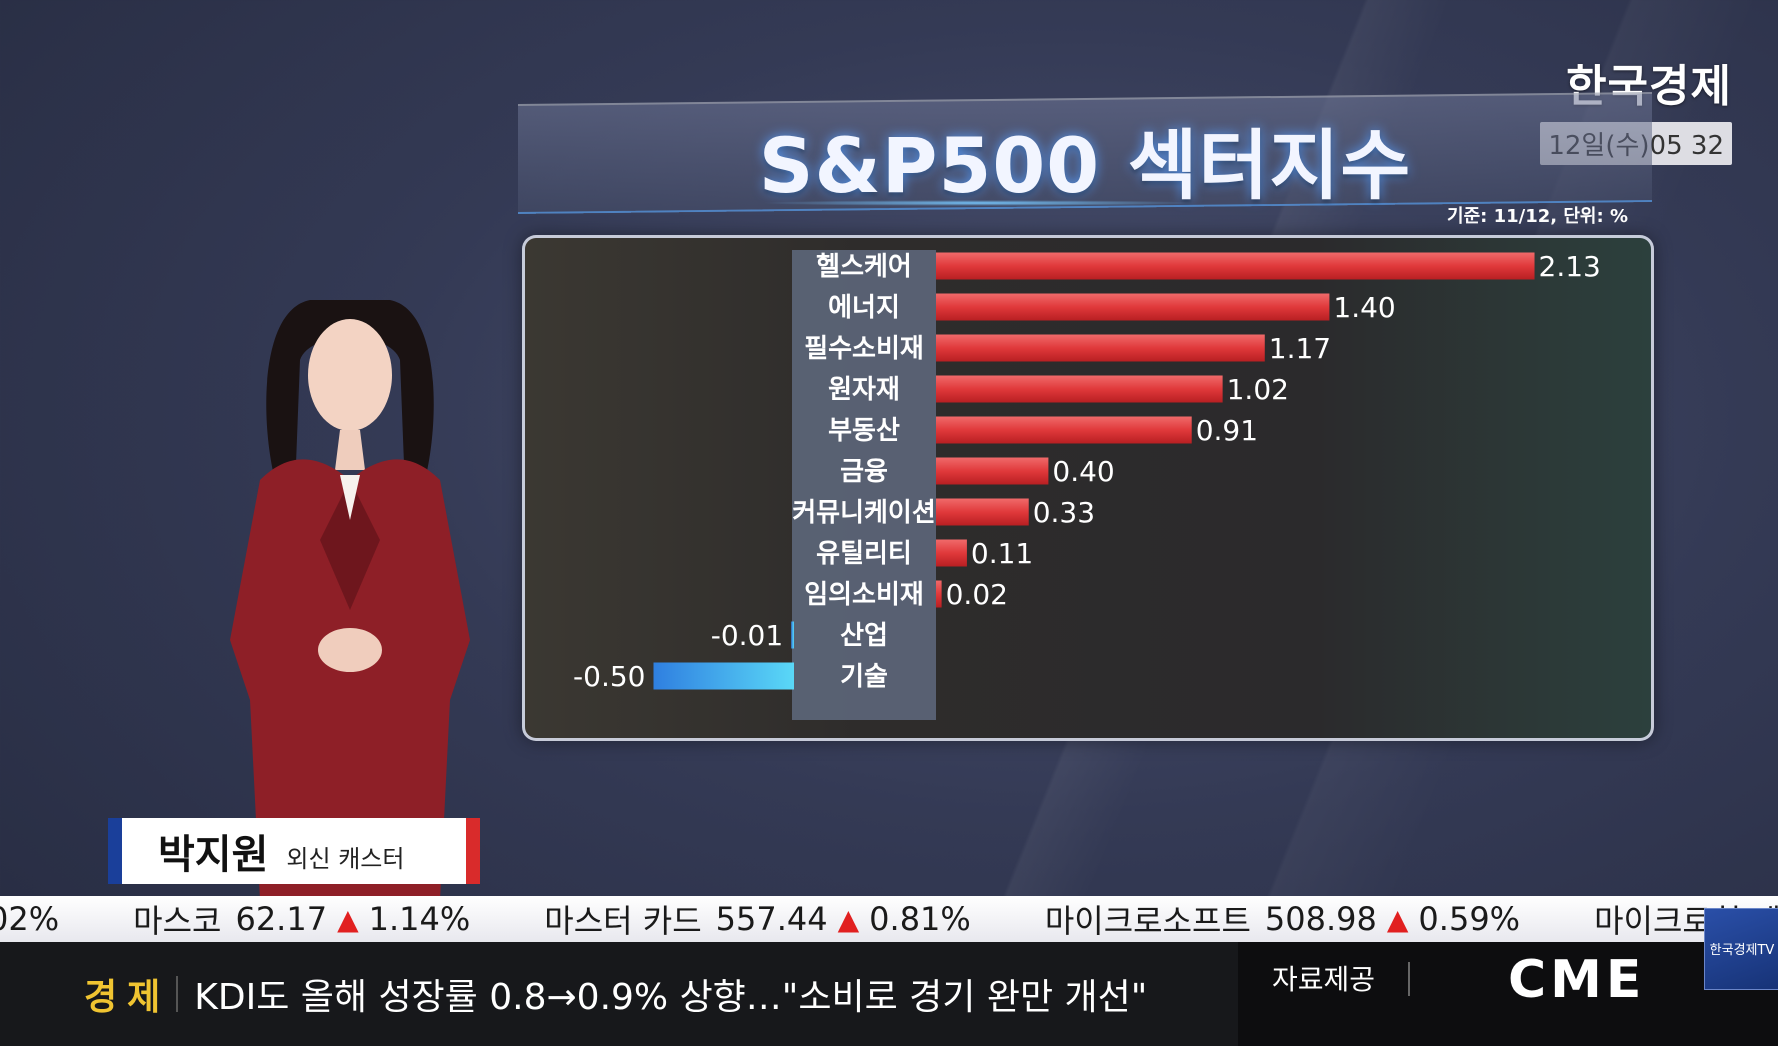 Image resolution: width=1778 pixels, height=1046 pixels. Describe the element at coordinates (747, 635) in the screenshot. I see `data-label: -0.01` at that location.